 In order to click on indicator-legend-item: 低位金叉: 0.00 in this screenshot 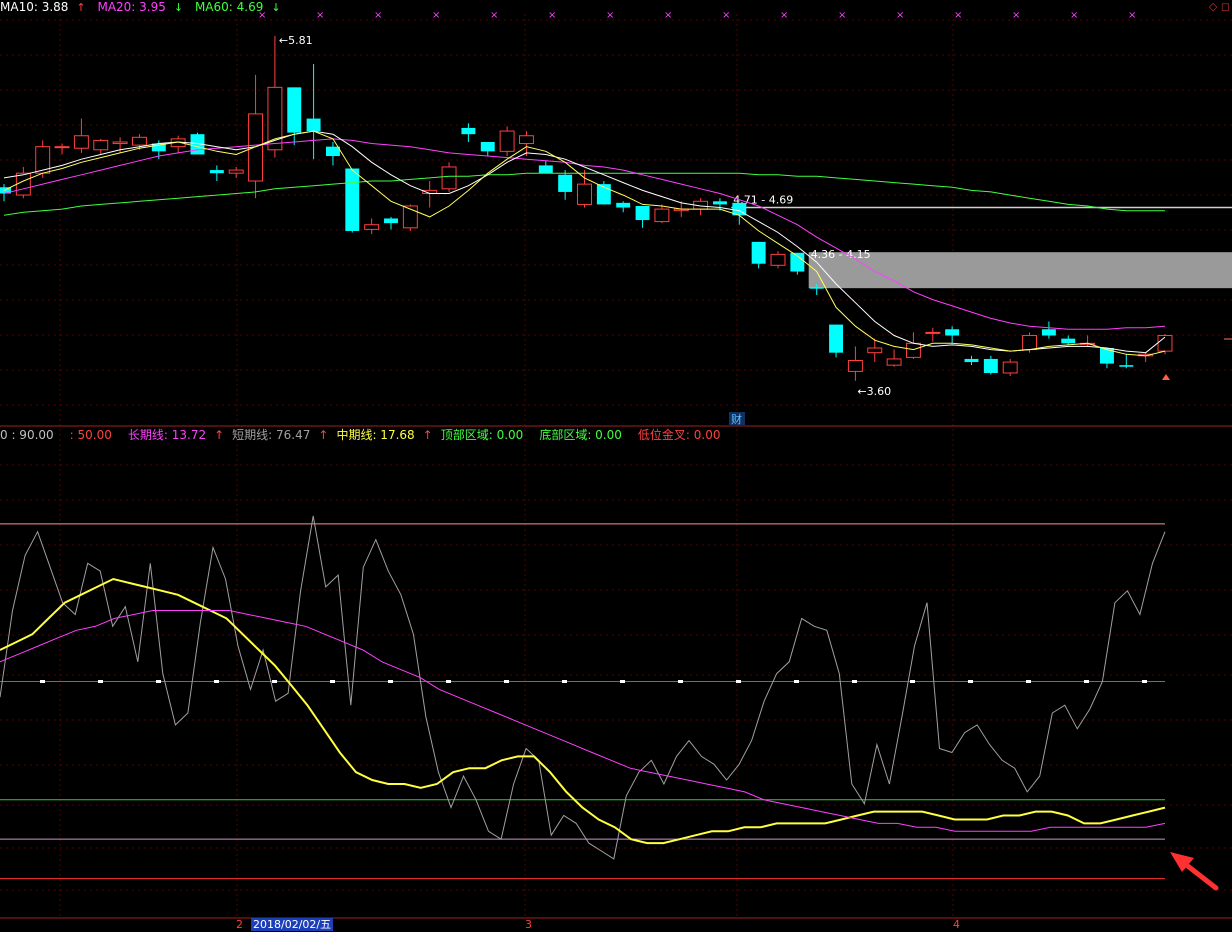, I will do `click(683, 435)`.